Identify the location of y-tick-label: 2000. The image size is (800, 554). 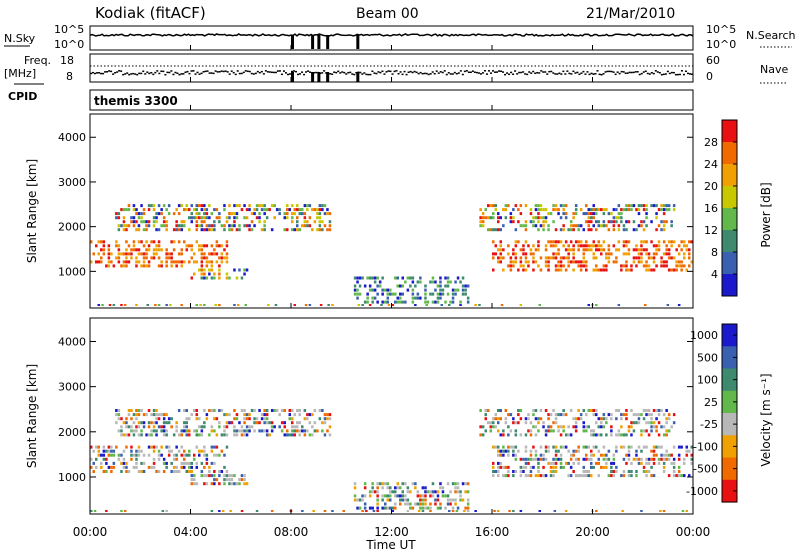
(72, 432).